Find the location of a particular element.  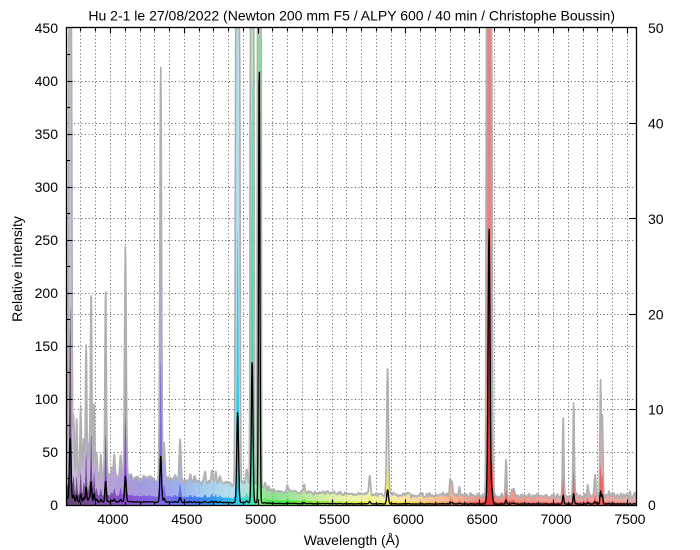

svg-text: 200 is located at coordinates (47, 293).